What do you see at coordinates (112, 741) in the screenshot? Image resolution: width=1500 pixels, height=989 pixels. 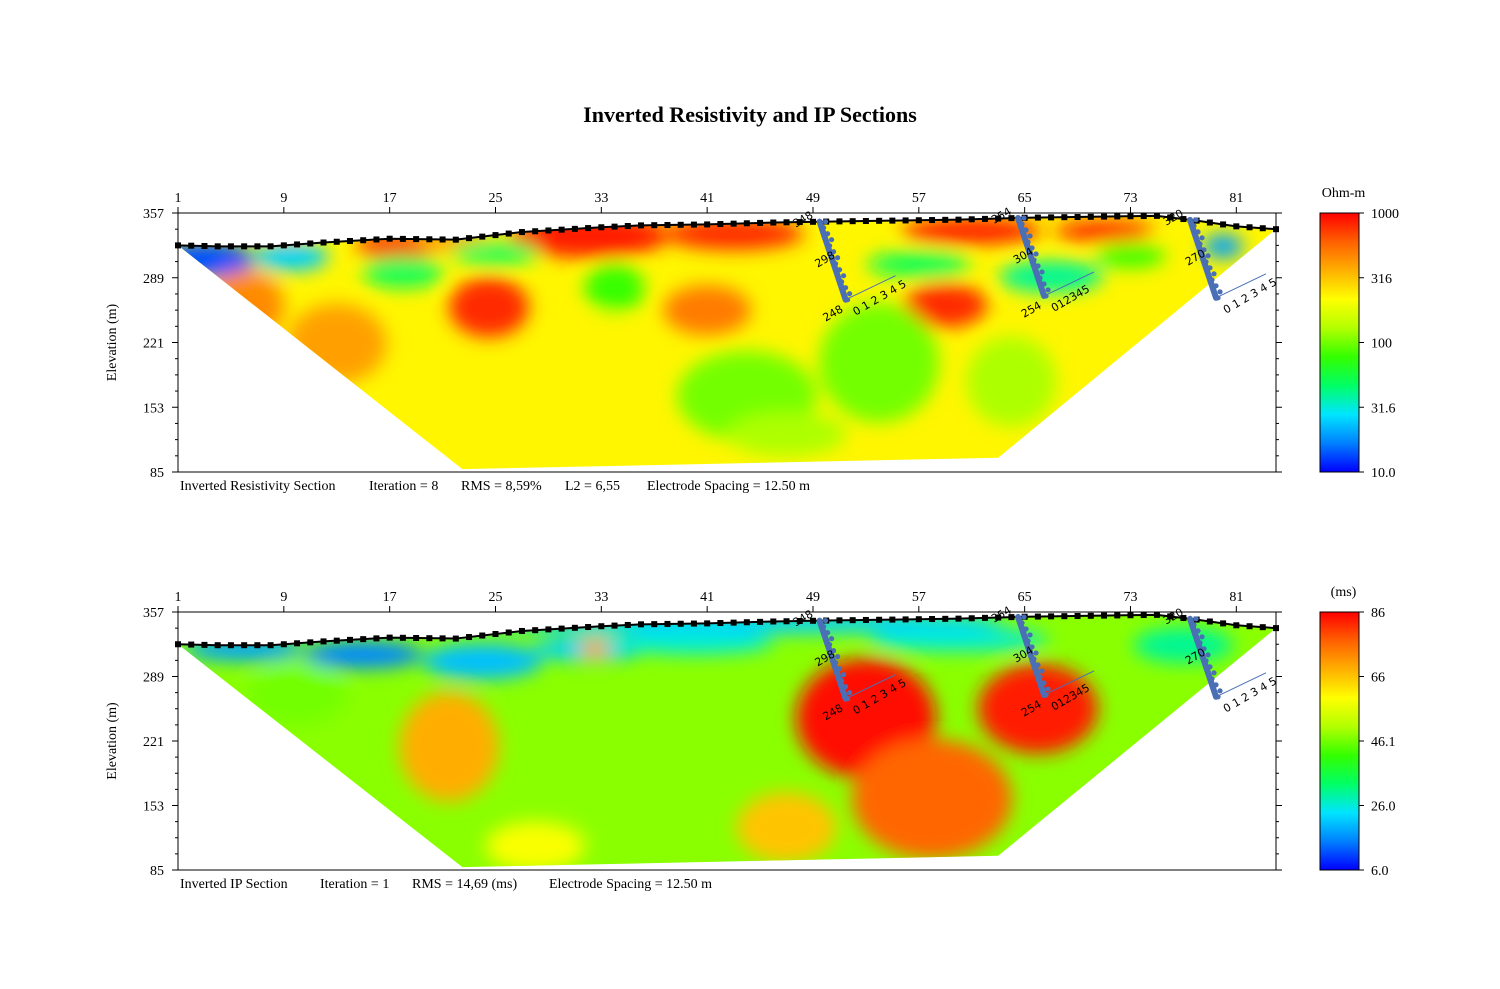 I see `y-axis-label: Elevation (m)` at bounding box center [112, 741].